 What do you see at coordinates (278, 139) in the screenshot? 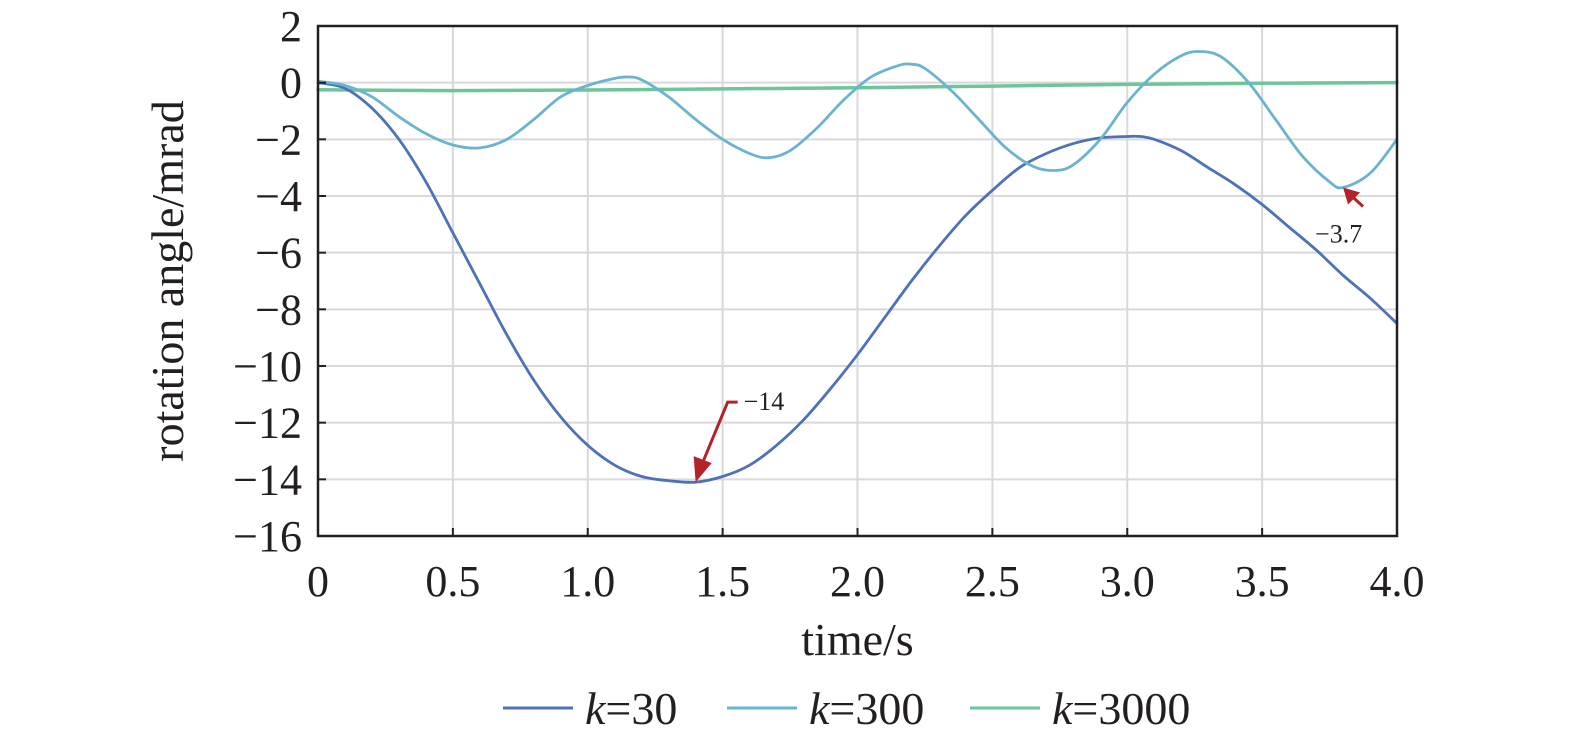
I see `y-tick-label: −2` at bounding box center [278, 139].